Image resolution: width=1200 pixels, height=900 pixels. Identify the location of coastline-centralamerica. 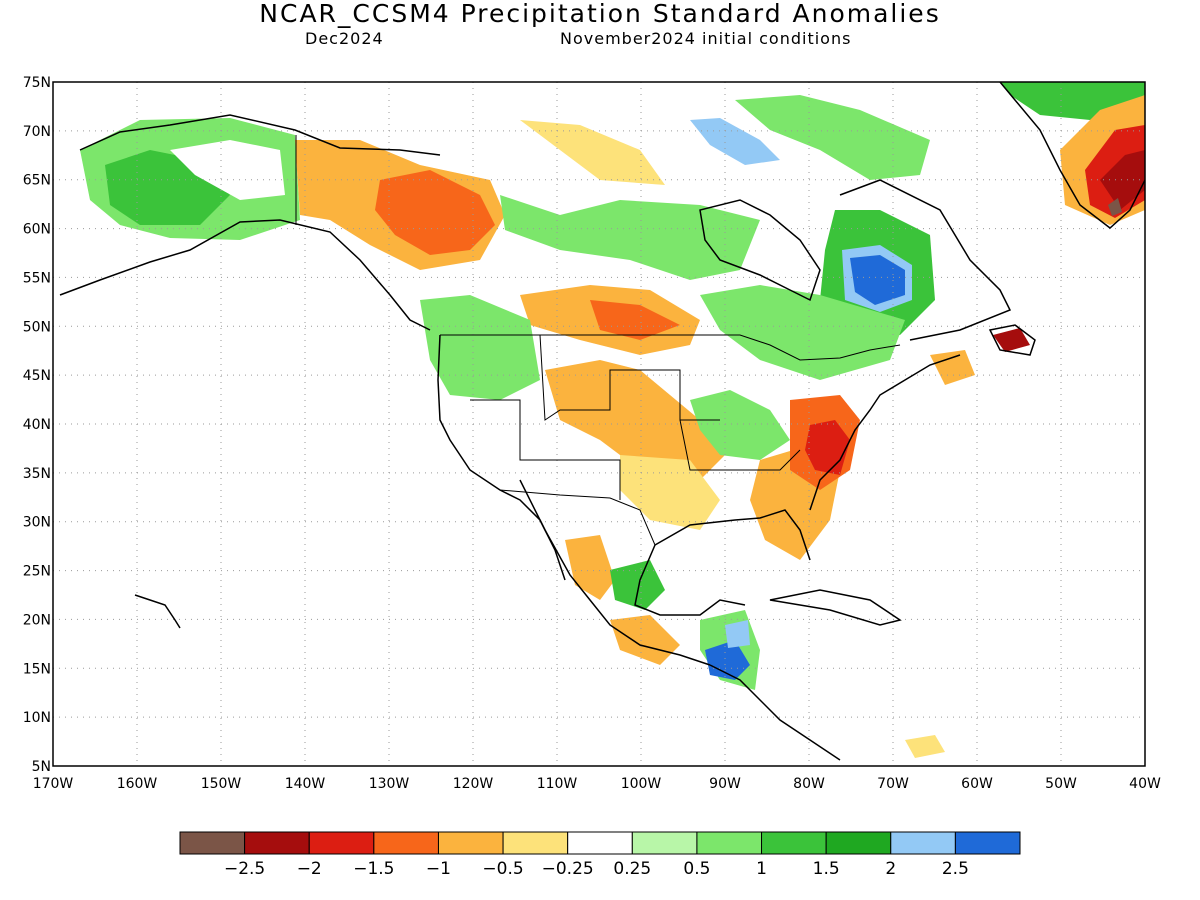
(775, 712).